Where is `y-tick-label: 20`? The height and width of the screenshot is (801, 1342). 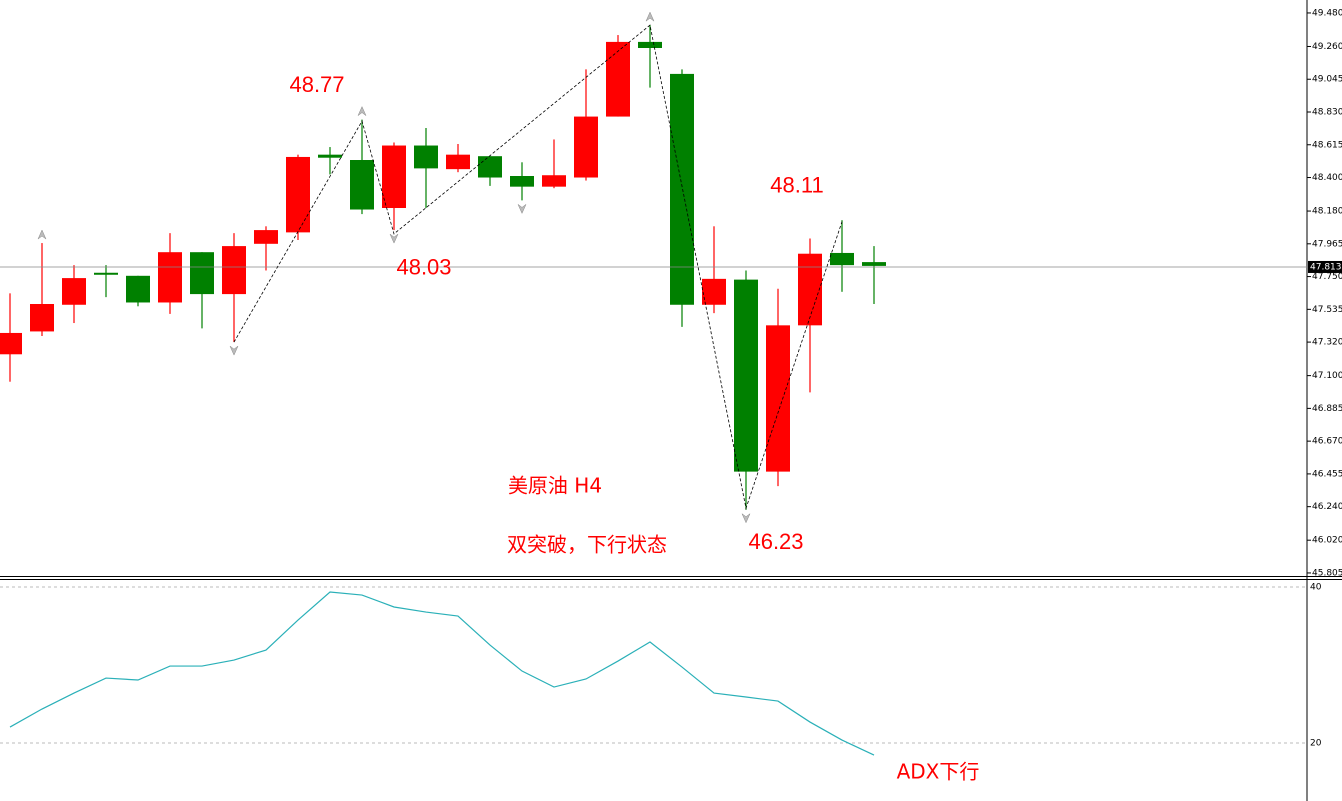 y-tick-label: 20 is located at coordinates (1316, 744).